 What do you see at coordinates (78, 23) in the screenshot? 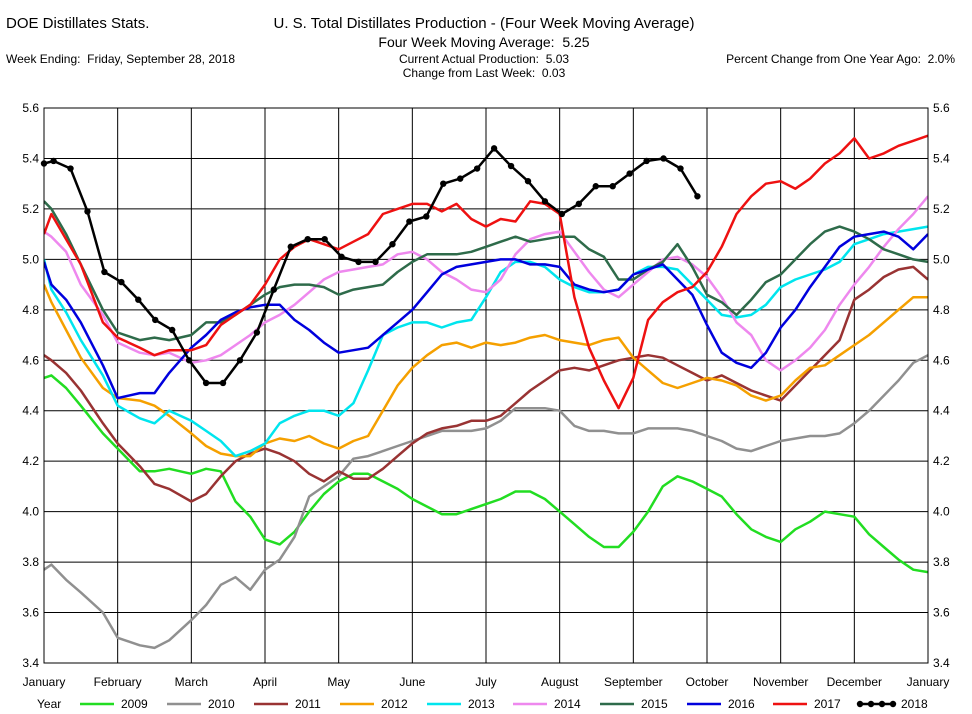
I see `header-left-title: DOE Distillates Stats.` at bounding box center [78, 23].